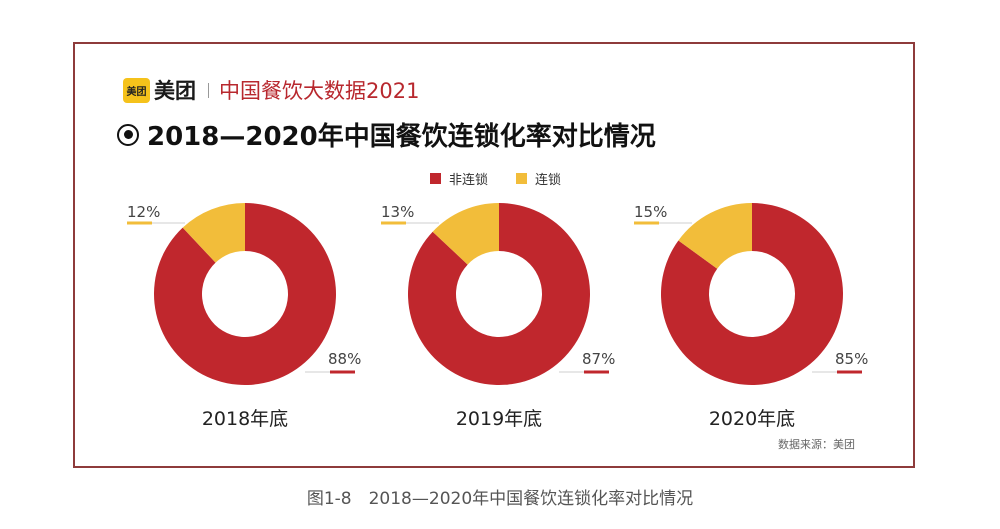 The width and height of the screenshot is (1000, 529). Describe the element at coordinates (213, 233) in the screenshot. I see `slice-chain-2018` at that location.